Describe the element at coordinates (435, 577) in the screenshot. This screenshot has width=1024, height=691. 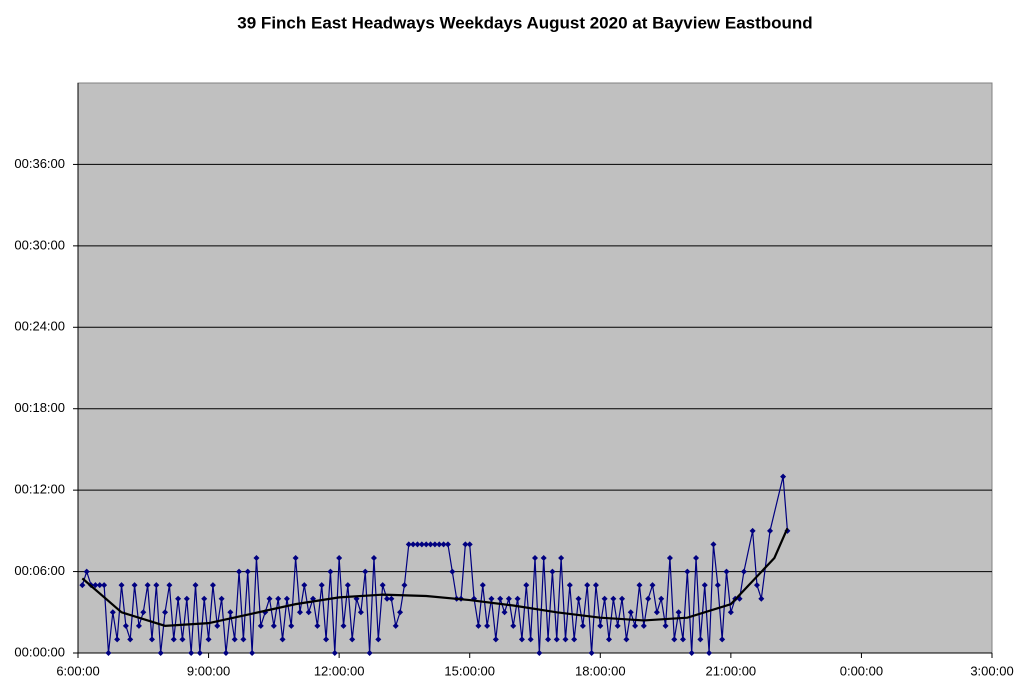
I see `trend-line` at that location.